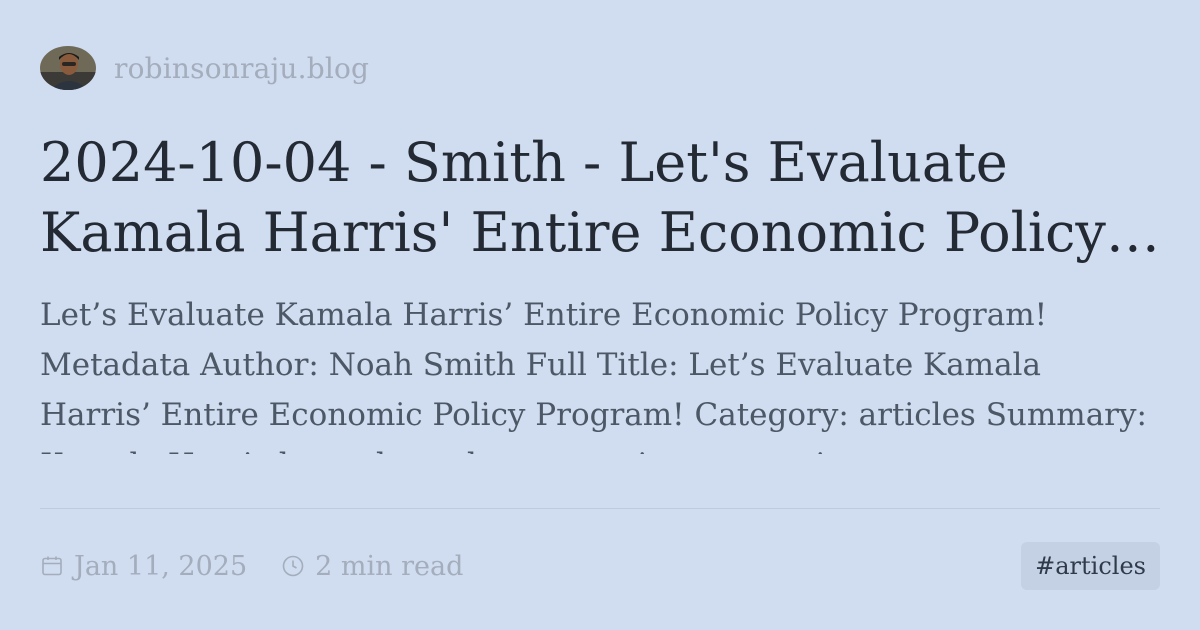 The image size is (1200, 630). Describe the element at coordinates (600, 508) in the screenshot. I see `divider` at that location.